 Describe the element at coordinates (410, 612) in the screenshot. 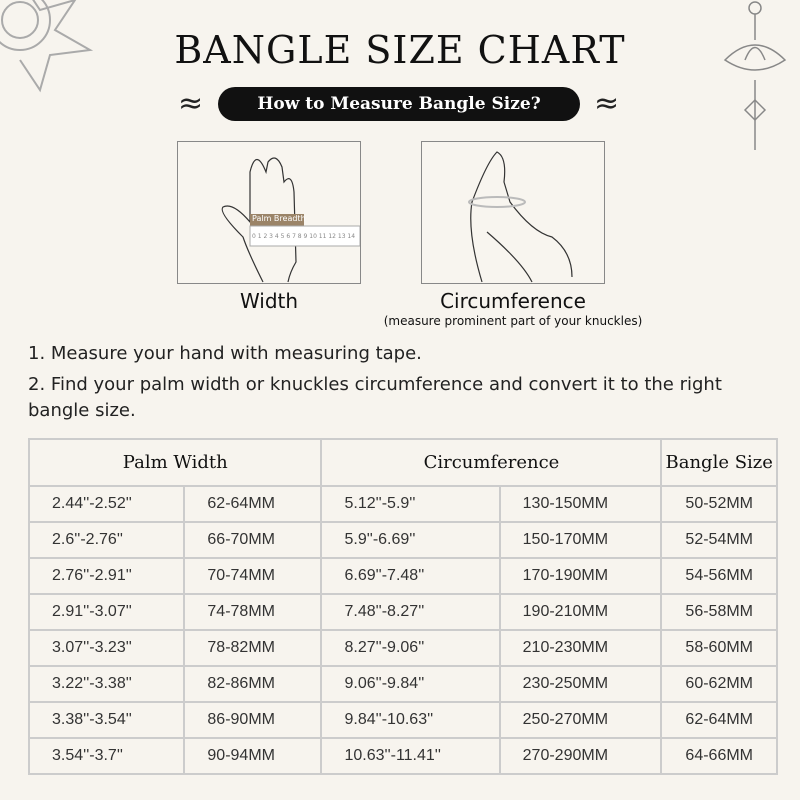

I see `circumference-inch-cell: 7.48''-8.27''` at that location.